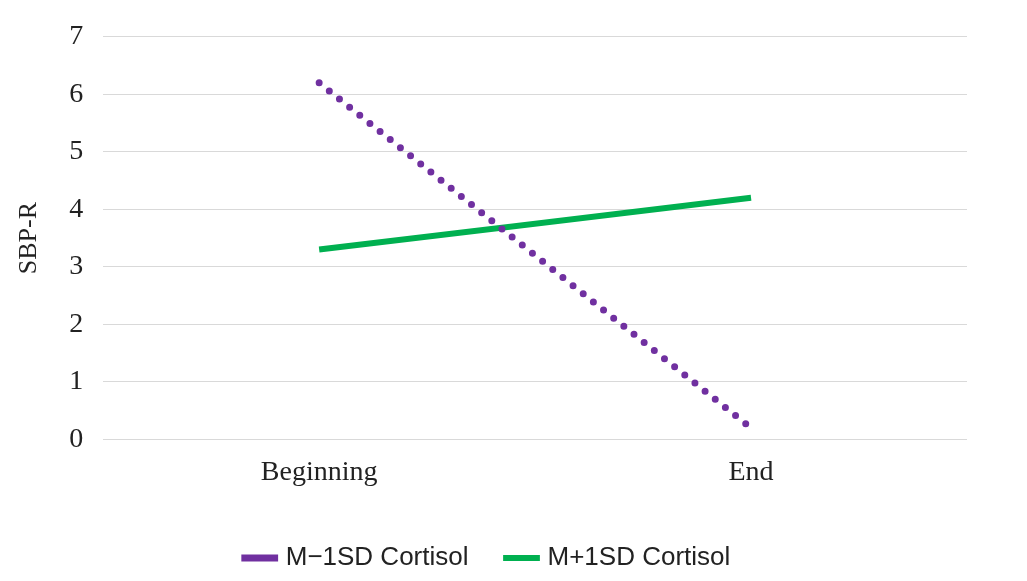 This screenshot has width=1027, height=581. Describe the element at coordinates (76, 437) in the screenshot. I see `y-tick-label: 0` at that location.